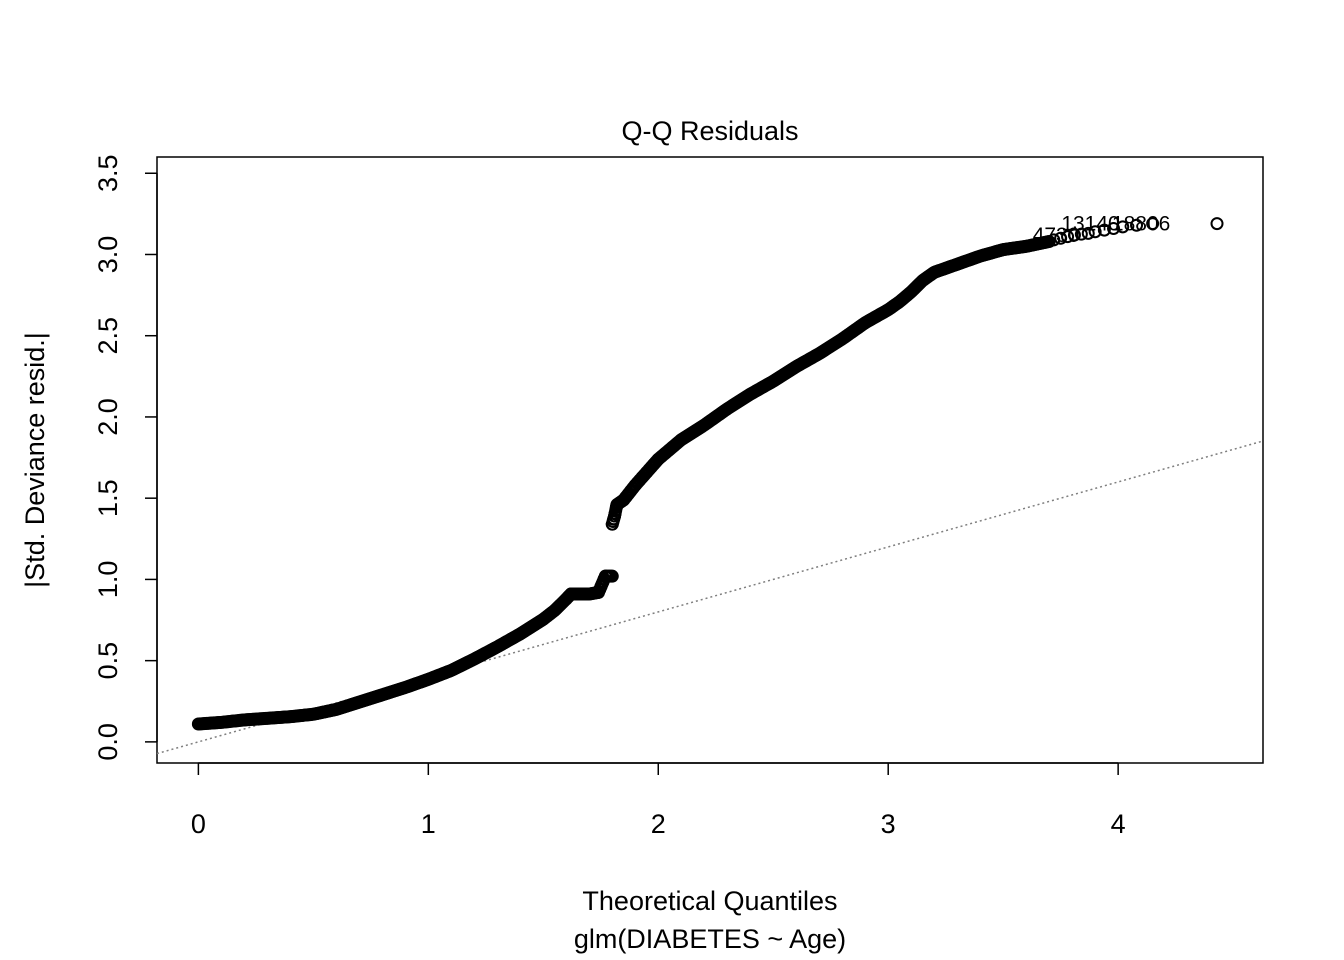 The image size is (1344, 960). What do you see at coordinates (198, 824) in the screenshot?
I see `x-tick-label: 0` at bounding box center [198, 824].